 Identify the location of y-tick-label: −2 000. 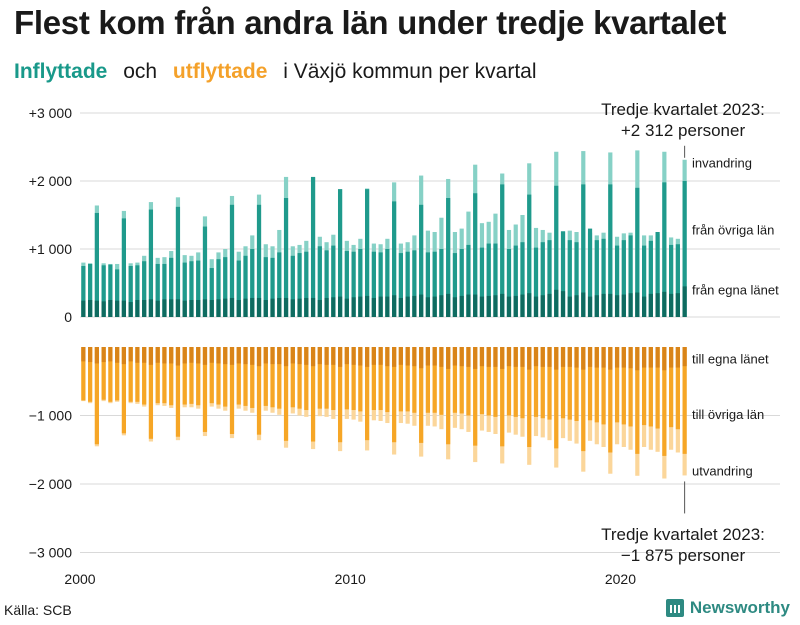
(50, 484).